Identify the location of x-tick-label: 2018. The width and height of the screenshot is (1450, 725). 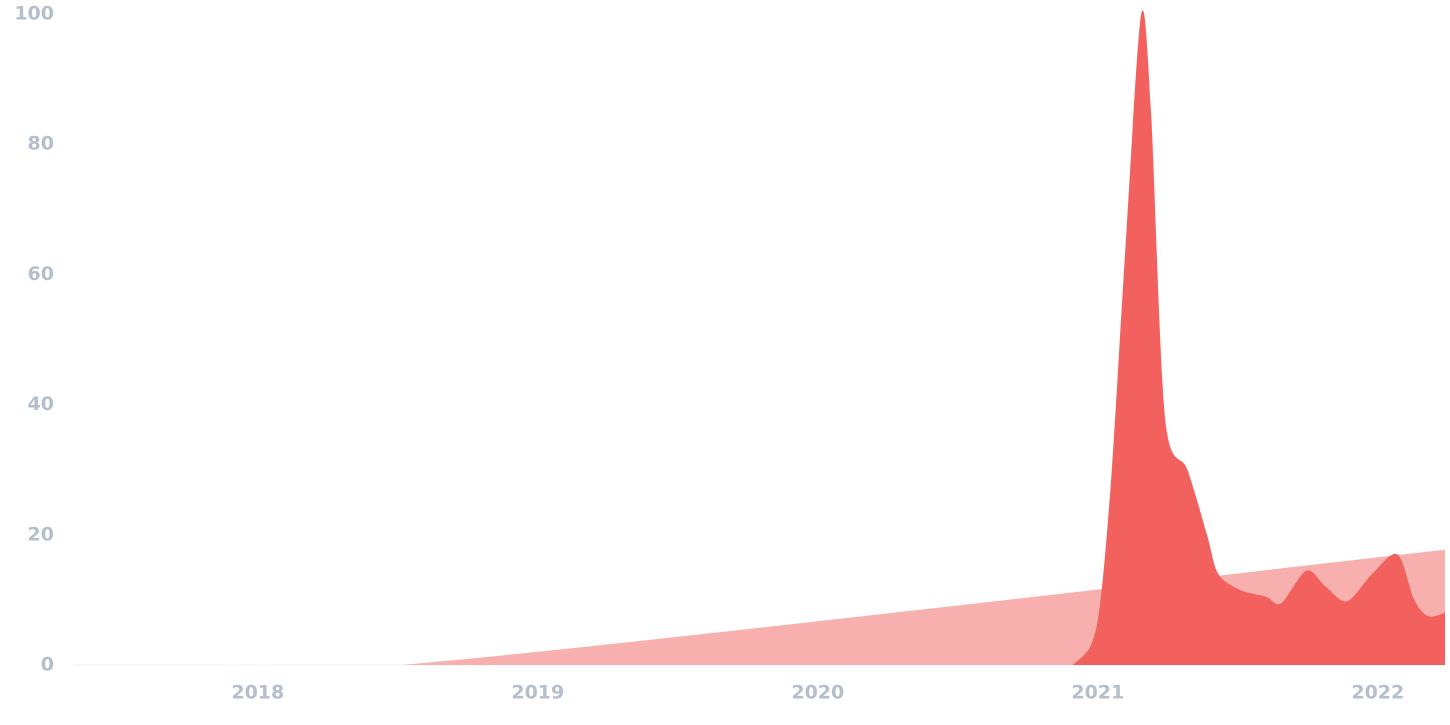
(257, 693).